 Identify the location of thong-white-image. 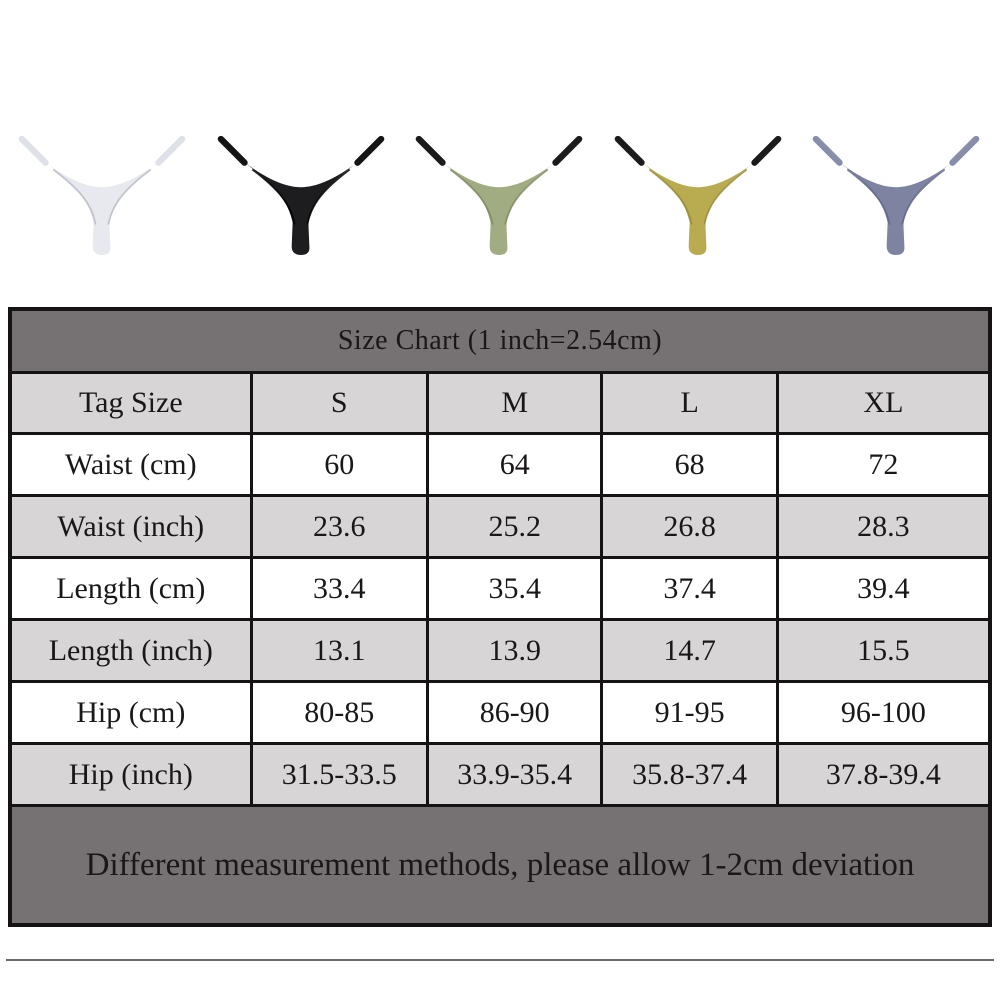
(102, 195).